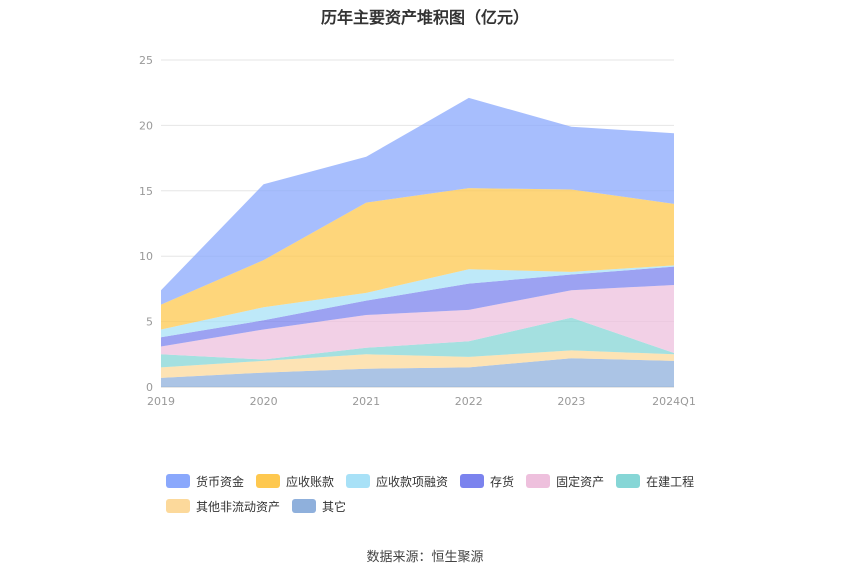  Describe the element at coordinates (319, 506) in the screenshot. I see `legend-item: 其它` at that location.